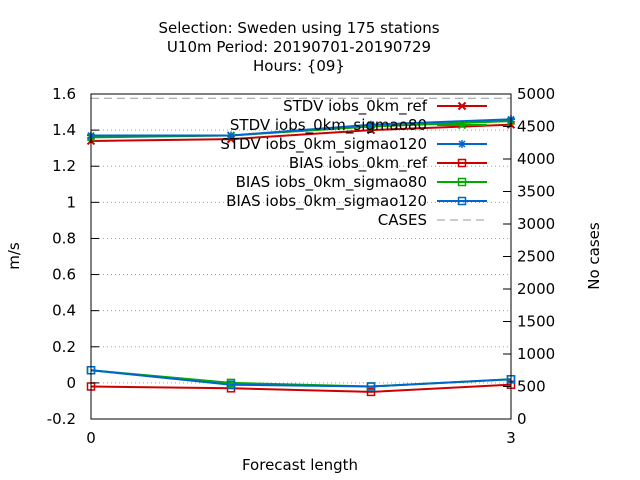 The height and width of the screenshot is (480, 640). I want to click on y2-tick-label: 0, so click(522, 419).